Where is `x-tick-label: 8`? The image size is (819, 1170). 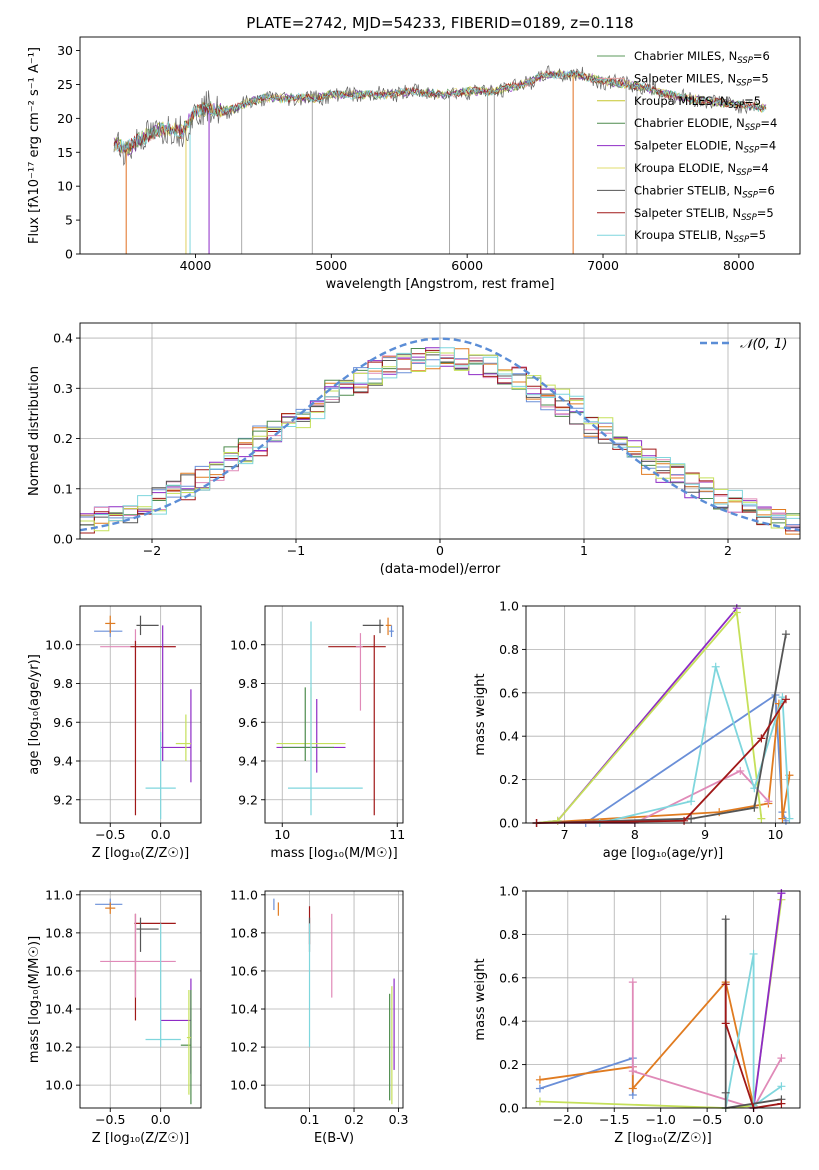 x-tick-label: 8 is located at coordinates (635, 834).